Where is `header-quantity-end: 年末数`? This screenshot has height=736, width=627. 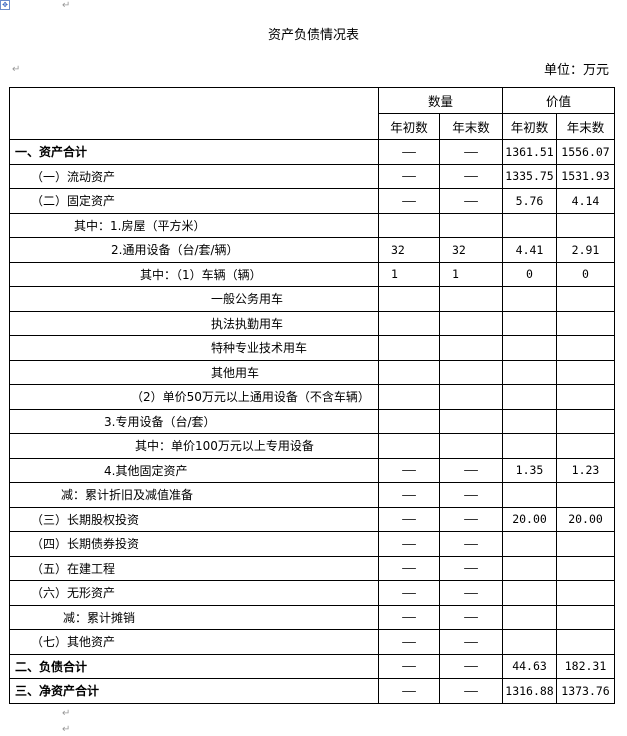 header-quantity-end: 年末数 is located at coordinates (471, 126).